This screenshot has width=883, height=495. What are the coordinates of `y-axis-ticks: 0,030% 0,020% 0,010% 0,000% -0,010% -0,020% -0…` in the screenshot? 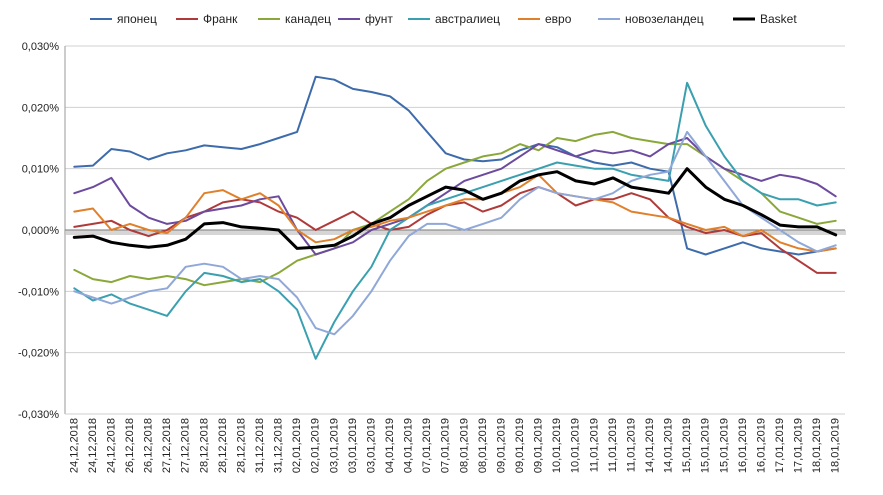 It's located at (38, 231).